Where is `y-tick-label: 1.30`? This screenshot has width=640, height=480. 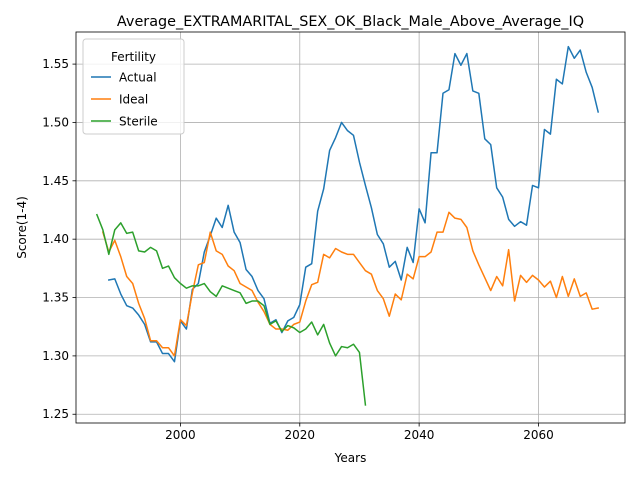 y-tick-label: 1.30 is located at coordinates (55, 356).